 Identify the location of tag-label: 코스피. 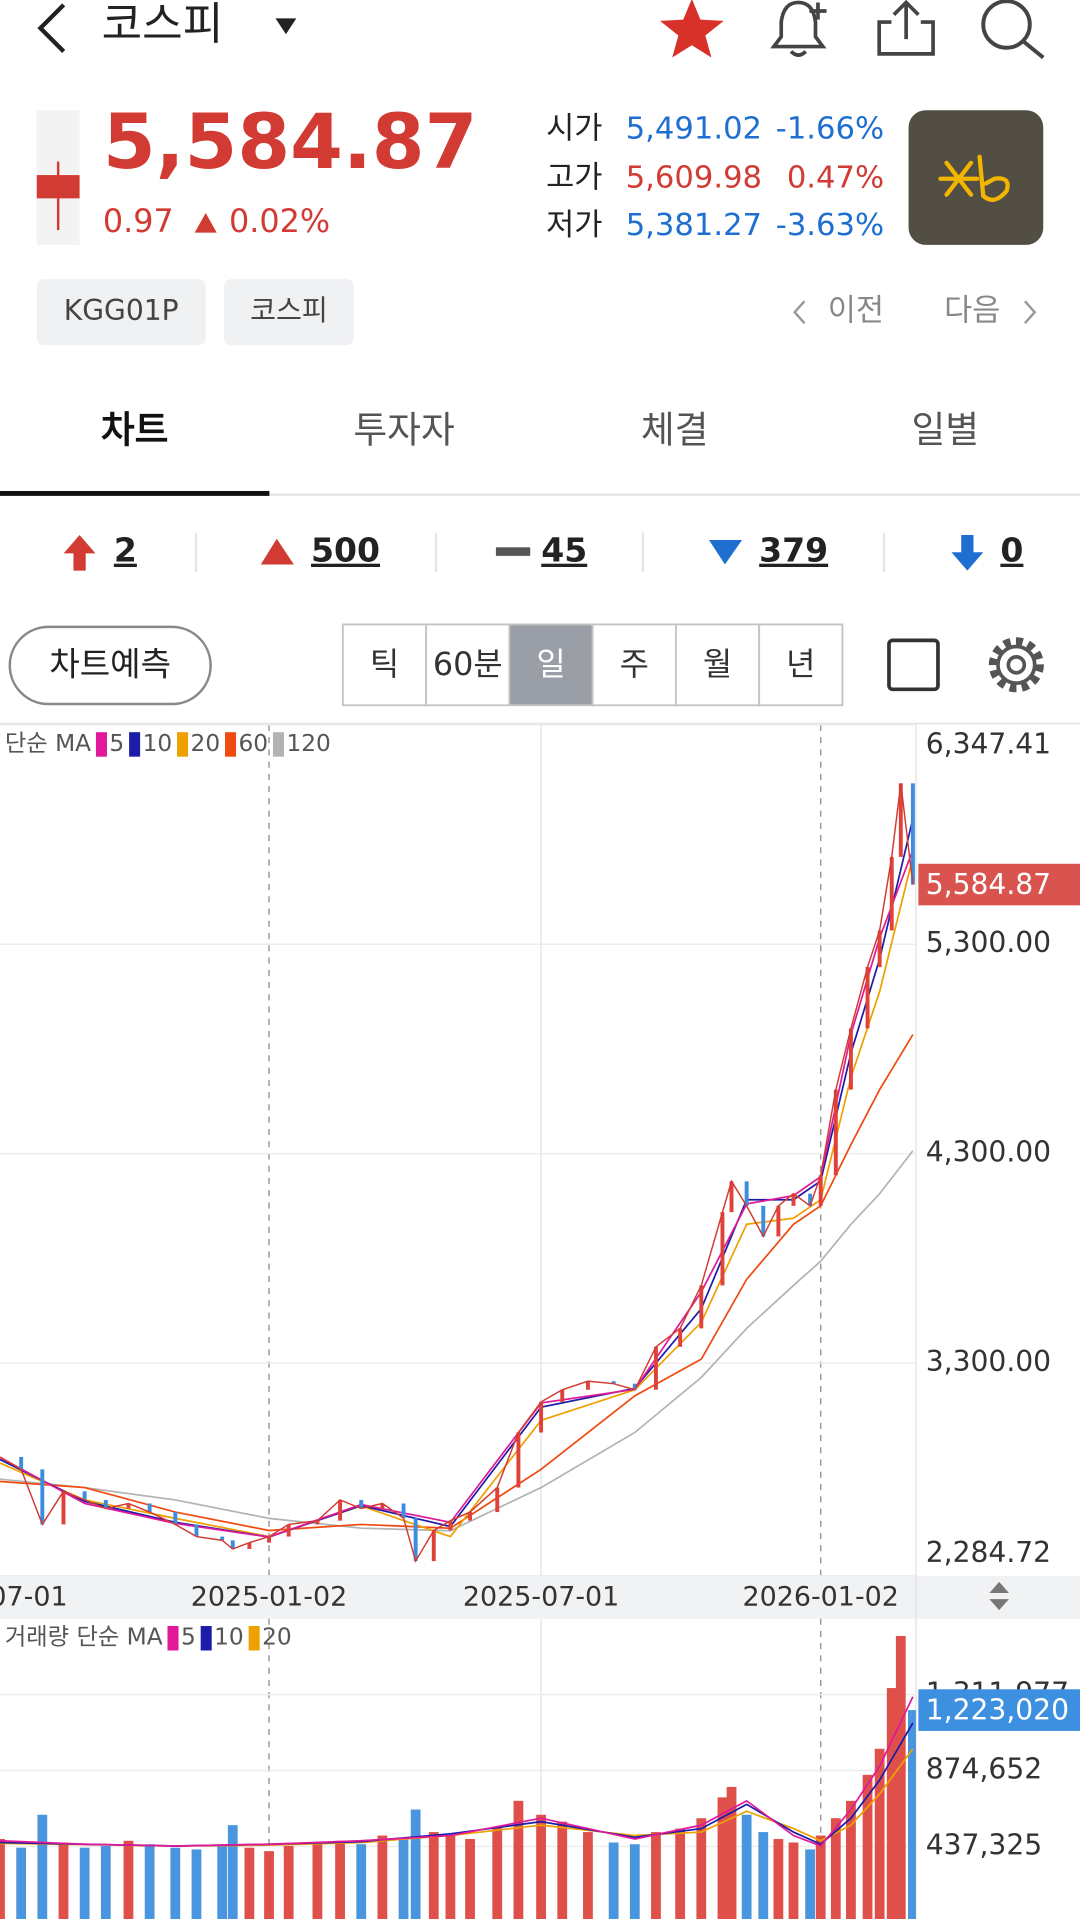
(289, 310).